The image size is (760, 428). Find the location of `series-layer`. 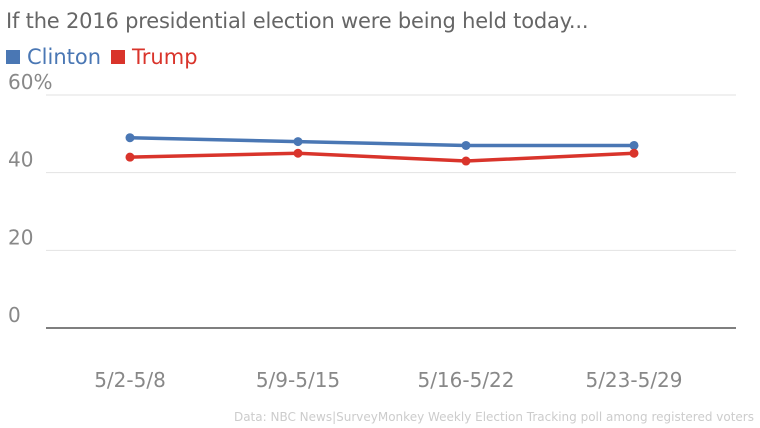

series-layer is located at coordinates (382, 149).